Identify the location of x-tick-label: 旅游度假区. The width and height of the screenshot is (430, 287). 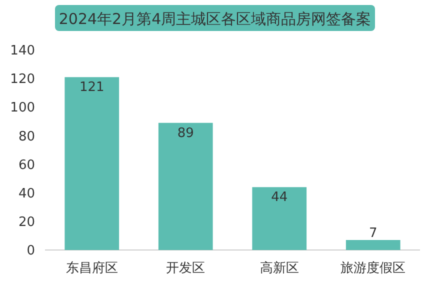
(373, 268).